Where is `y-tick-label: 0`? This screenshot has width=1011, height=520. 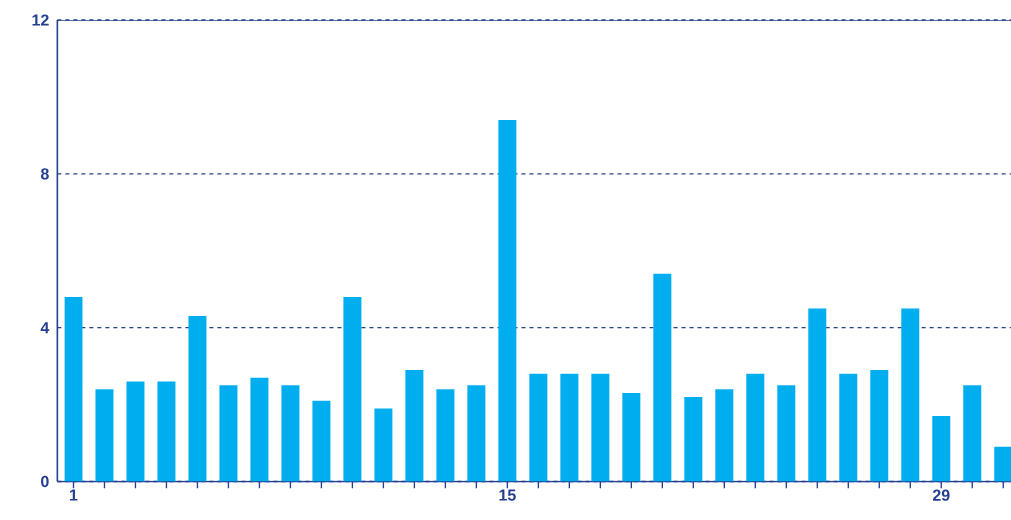
y-tick-label: 0 is located at coordinates (45, 481).